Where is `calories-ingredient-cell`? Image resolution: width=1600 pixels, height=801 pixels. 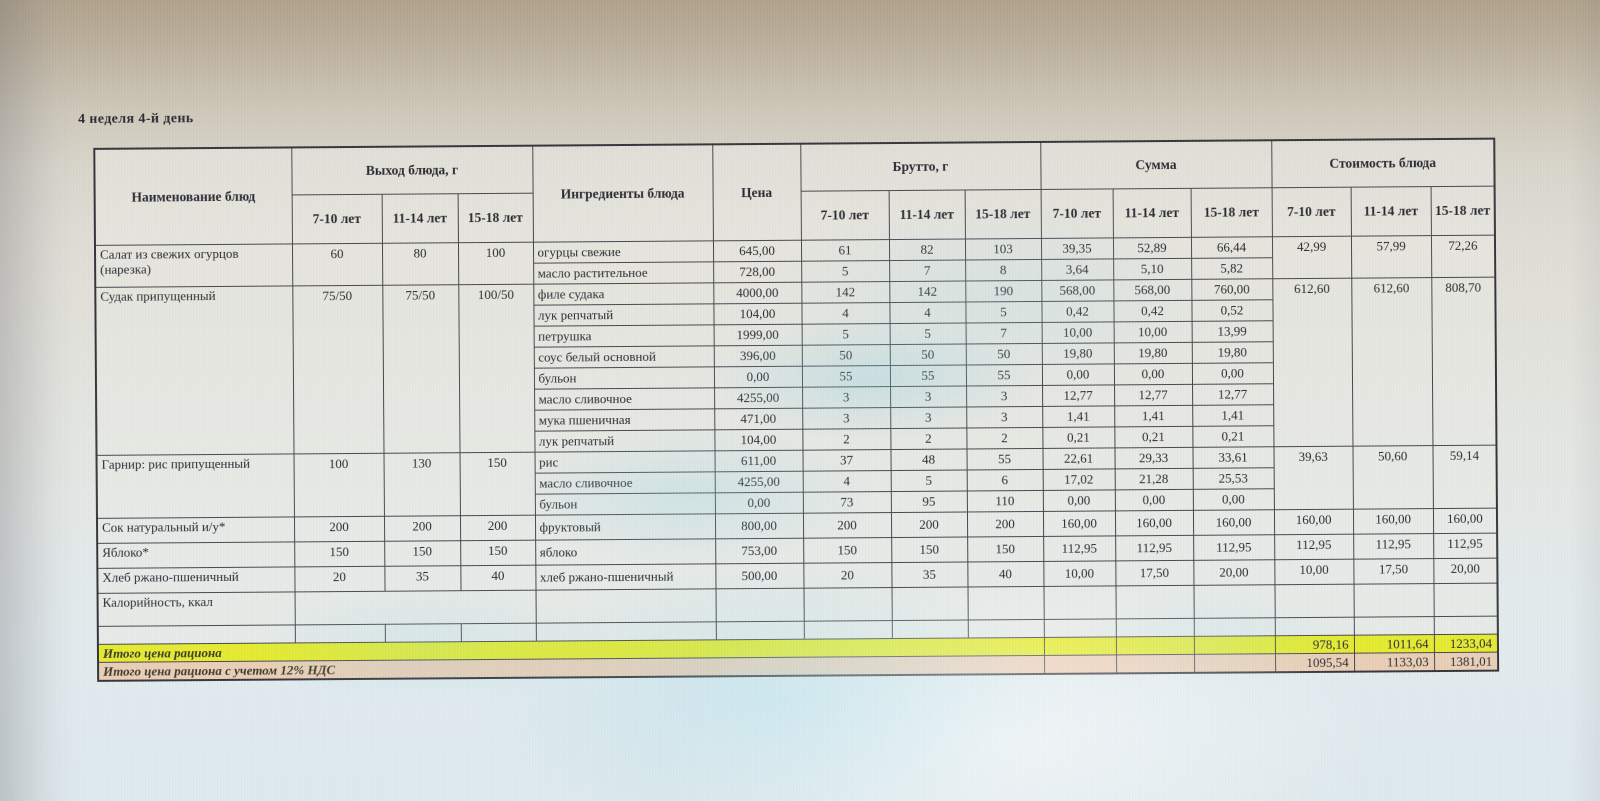
calories-ingredient-cell is located at coordinates (625, 606).